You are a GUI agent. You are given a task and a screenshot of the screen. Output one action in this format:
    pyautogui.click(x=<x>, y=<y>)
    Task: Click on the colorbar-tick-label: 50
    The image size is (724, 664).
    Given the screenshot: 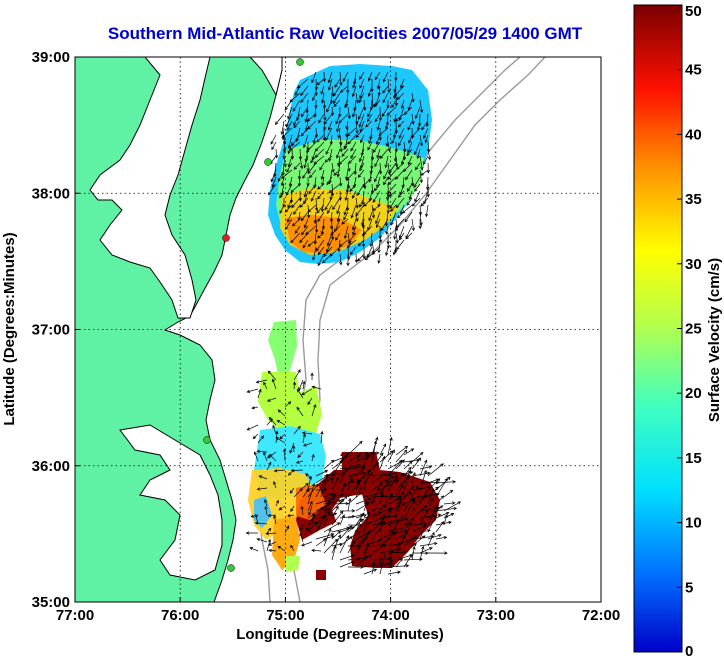 What is the action you would take?
    pyautogui.click(x=693, y=11)
    